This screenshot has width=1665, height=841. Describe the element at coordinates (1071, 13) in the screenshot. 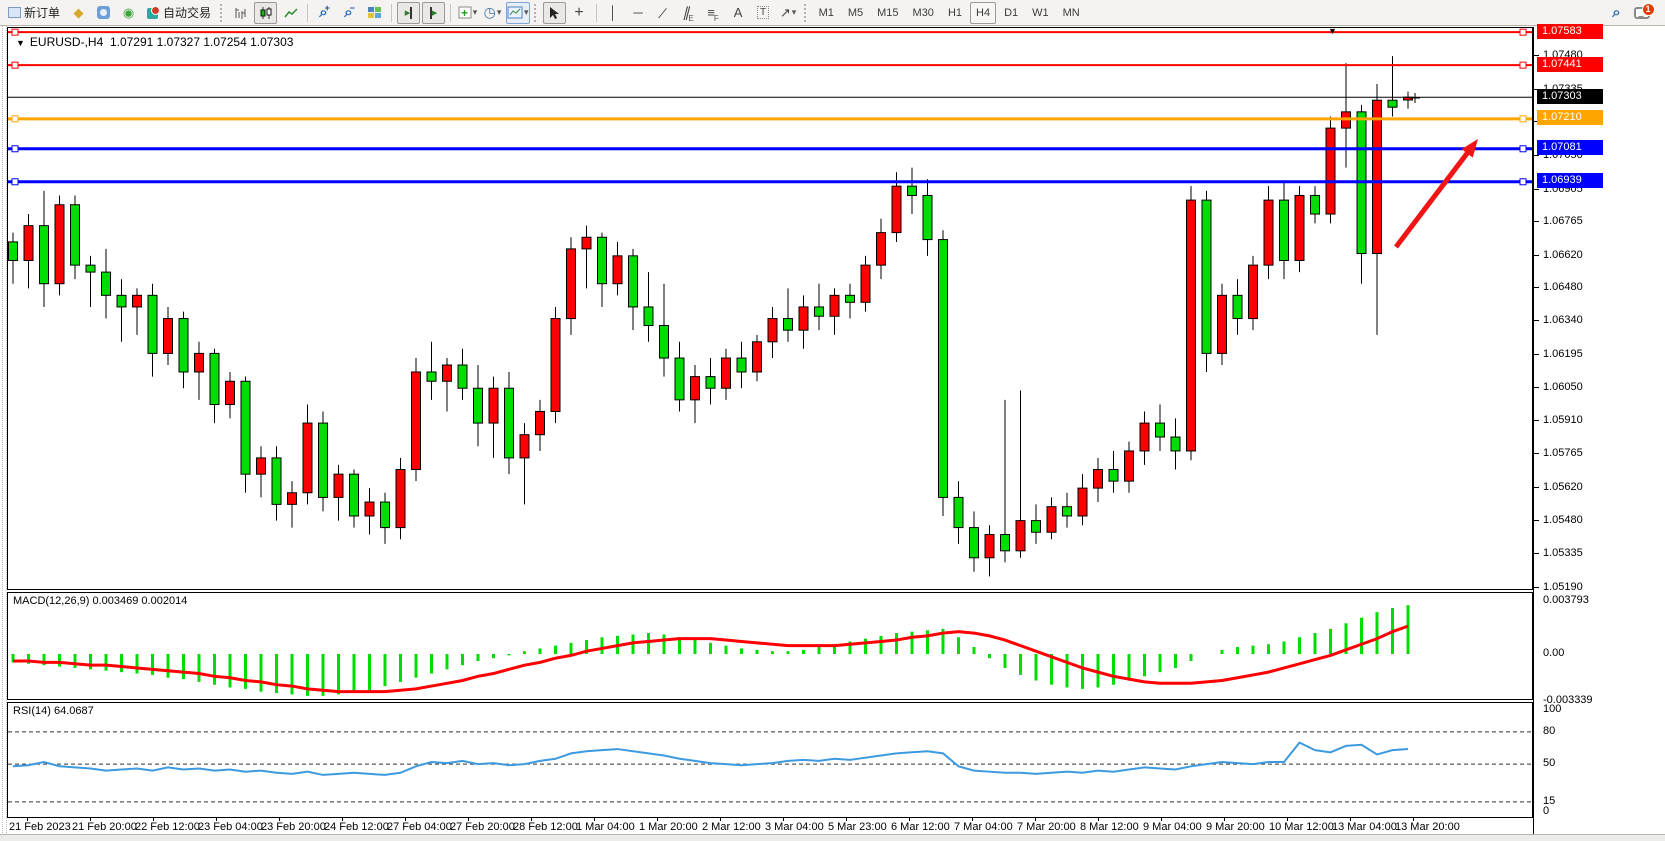

I see `timeframe-MN: MN` at that location.